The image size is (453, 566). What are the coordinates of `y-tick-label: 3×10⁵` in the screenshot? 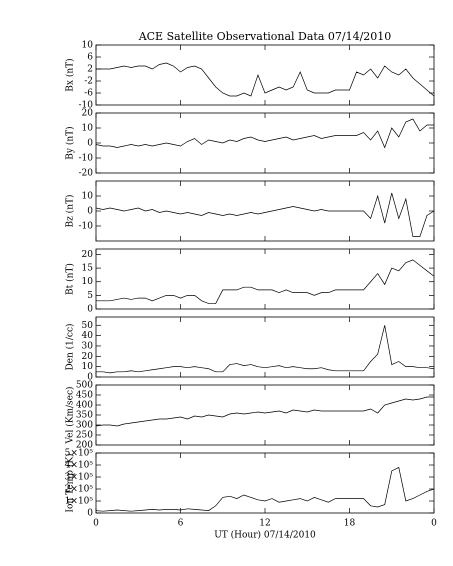 It's located at (79, 478).